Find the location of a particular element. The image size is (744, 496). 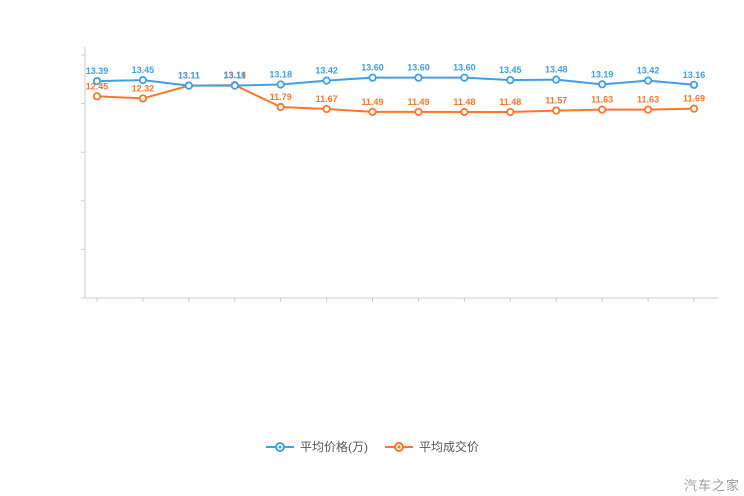

legend-item: 平均价格(万) is located at coordinates (316, 446).